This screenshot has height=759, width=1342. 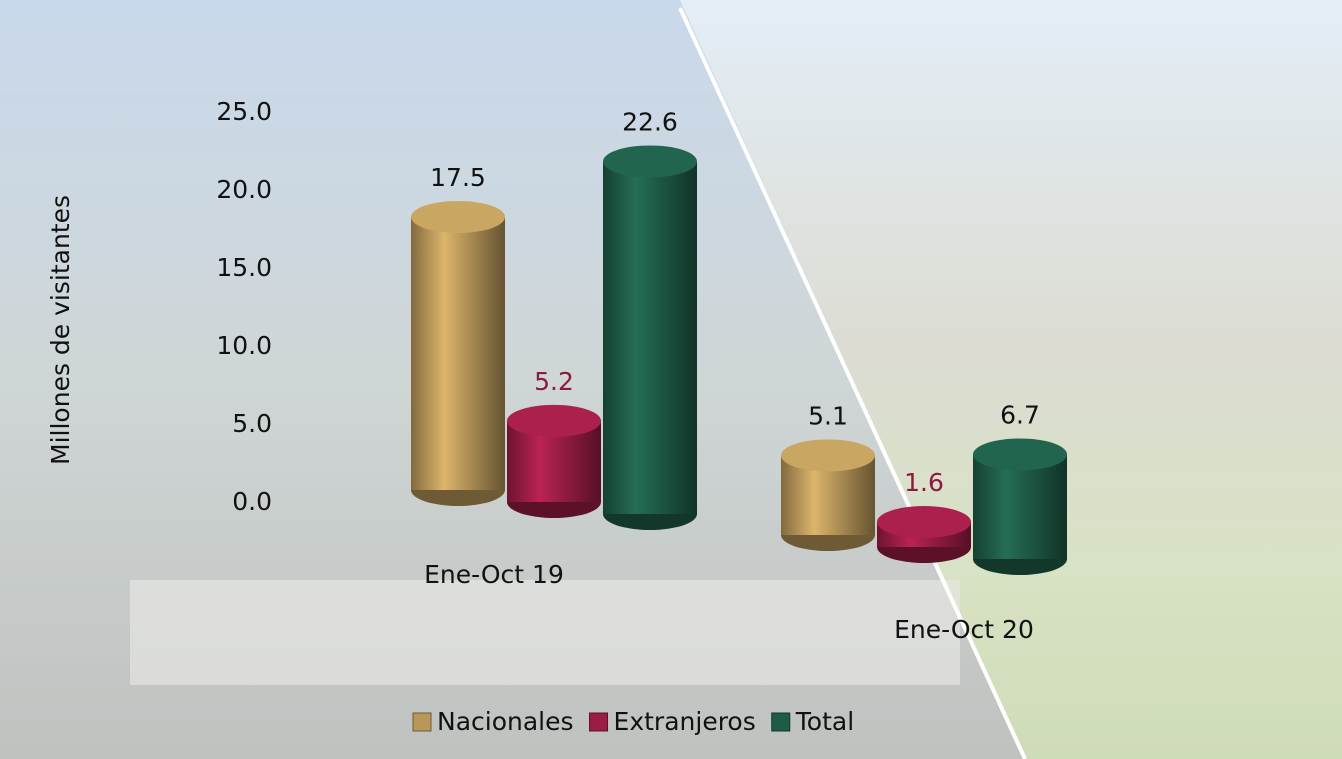 I want to click on data-label: 1.6, so click(x=924, y=482).